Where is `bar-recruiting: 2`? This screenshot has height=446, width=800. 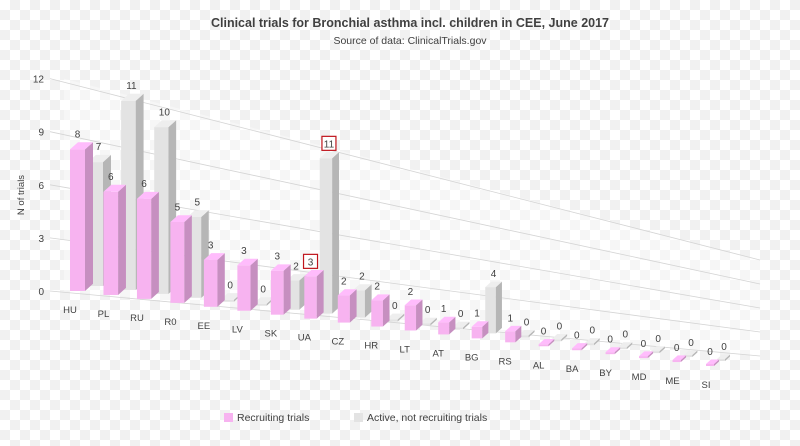
bar-recruiting: 2 is located at coordinates (413, 309).